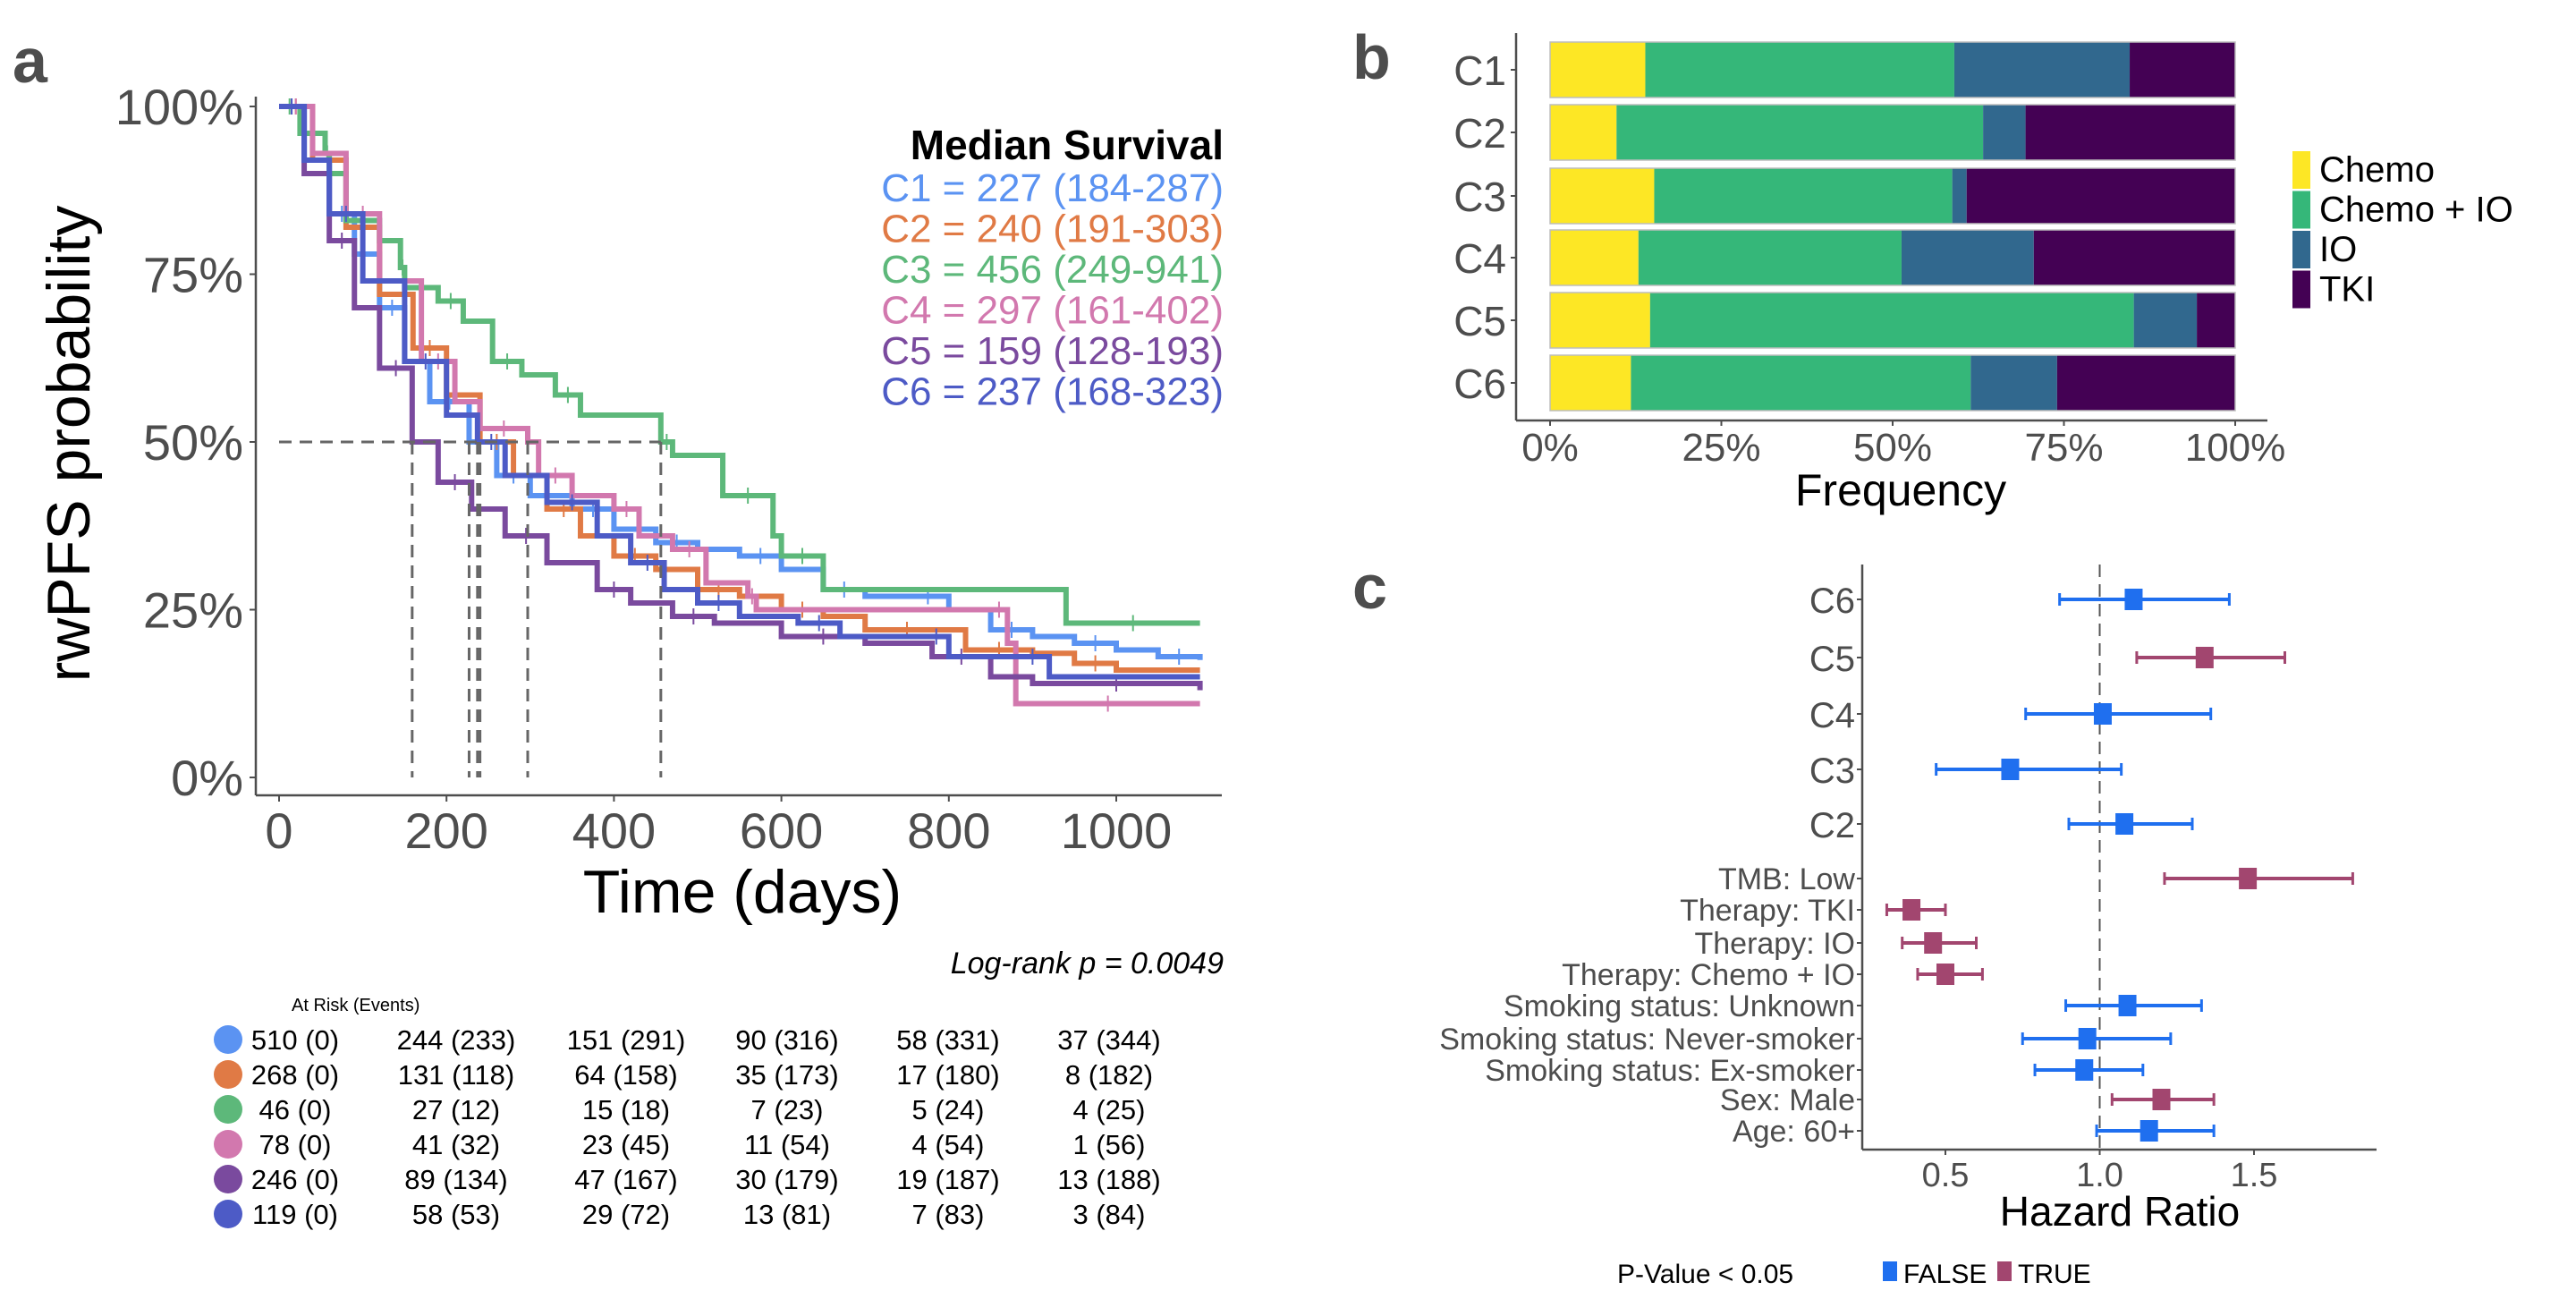 This screenshot has width=2576, height=1299. I want to click on km-y-tick-label: 25%, so click(193, 610).